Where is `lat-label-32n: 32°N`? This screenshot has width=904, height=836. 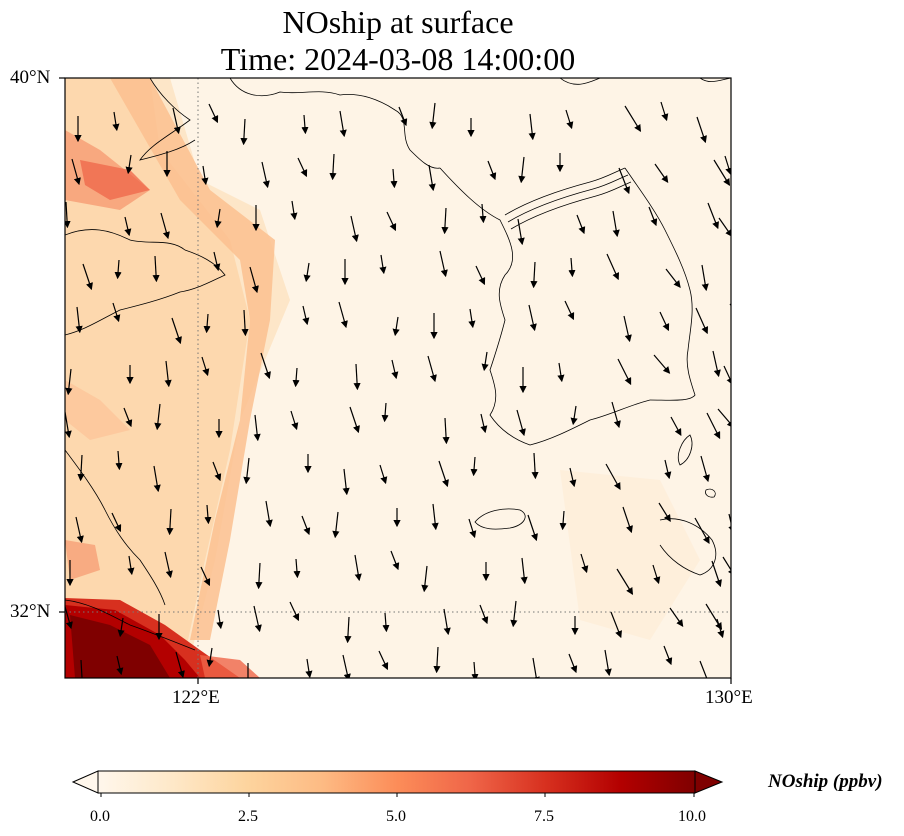 lat-label-32n: 32°N is located at coordinates (30, 611).